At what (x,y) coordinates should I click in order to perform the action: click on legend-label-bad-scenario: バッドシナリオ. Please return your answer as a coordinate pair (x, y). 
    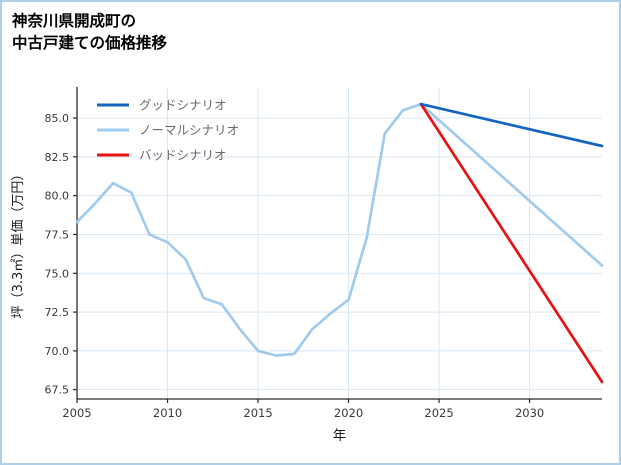
    Looking at the image, I should click on (183, 155).